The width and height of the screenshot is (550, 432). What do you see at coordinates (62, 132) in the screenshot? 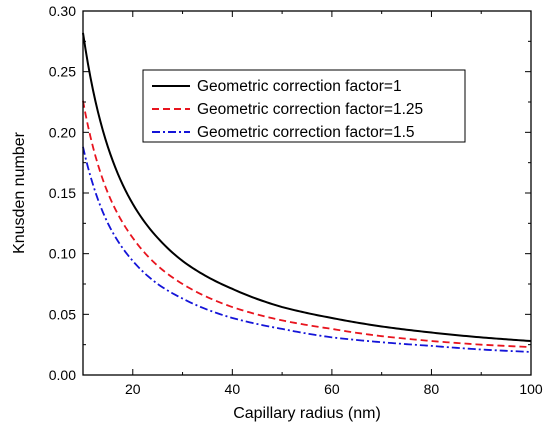
I see `y-tick-label: 0.20` at bounding box center [62, 132].